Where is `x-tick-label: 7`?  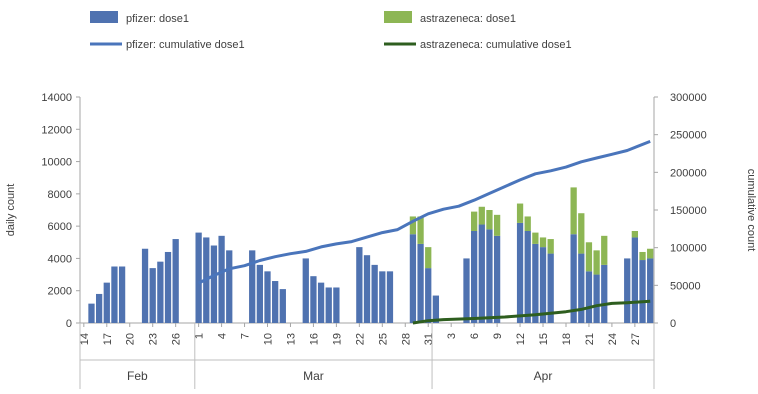 x-tick-label: 7 is located at coordinates (246, 336).